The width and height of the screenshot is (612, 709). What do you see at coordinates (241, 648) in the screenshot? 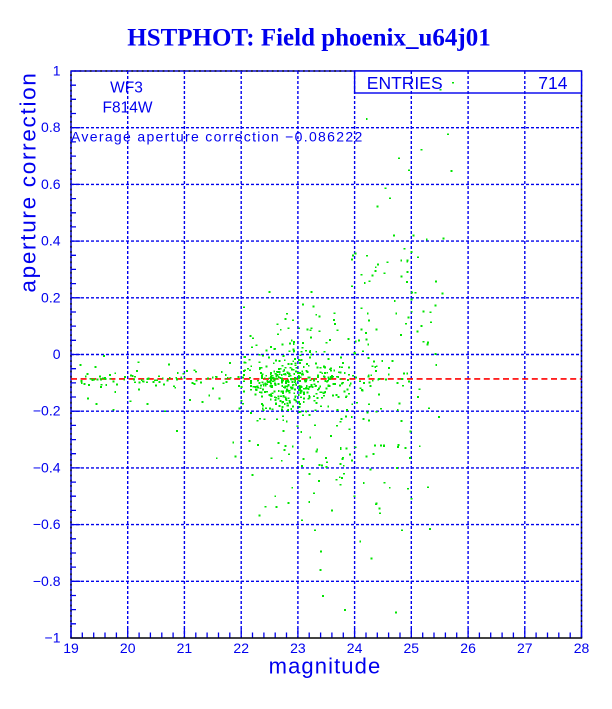
I see `svg-text: 22` at bounding box center [241, 648].